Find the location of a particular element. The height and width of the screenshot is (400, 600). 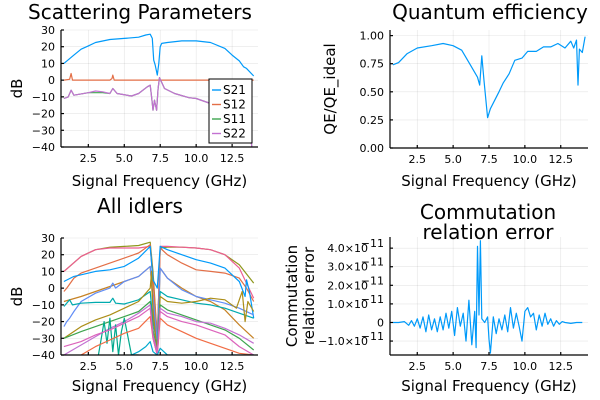

legend-item-s21: S21 is located at coordinates (229, 90).